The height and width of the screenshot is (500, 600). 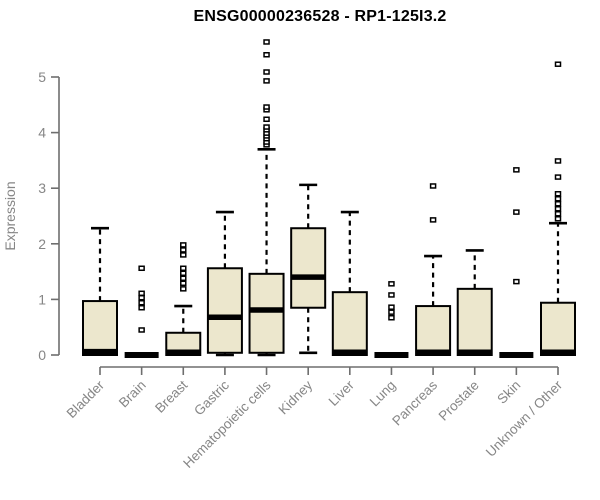 What do you see at coordinates (42, 244) in the screenshot?
I see `y-tick-label: 2` at bounding box center [42, 244].